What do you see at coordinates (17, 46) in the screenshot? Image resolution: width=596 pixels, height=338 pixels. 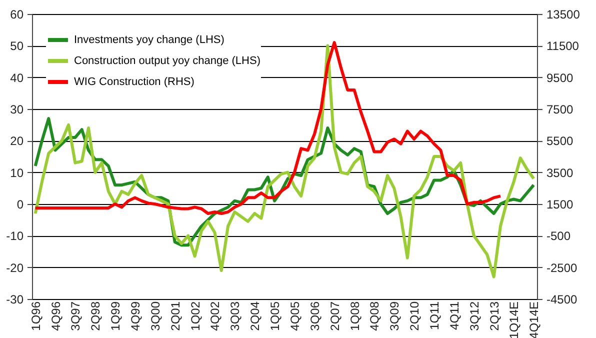 I see `y-tick-label: 50` at bounding box center [17, 46].